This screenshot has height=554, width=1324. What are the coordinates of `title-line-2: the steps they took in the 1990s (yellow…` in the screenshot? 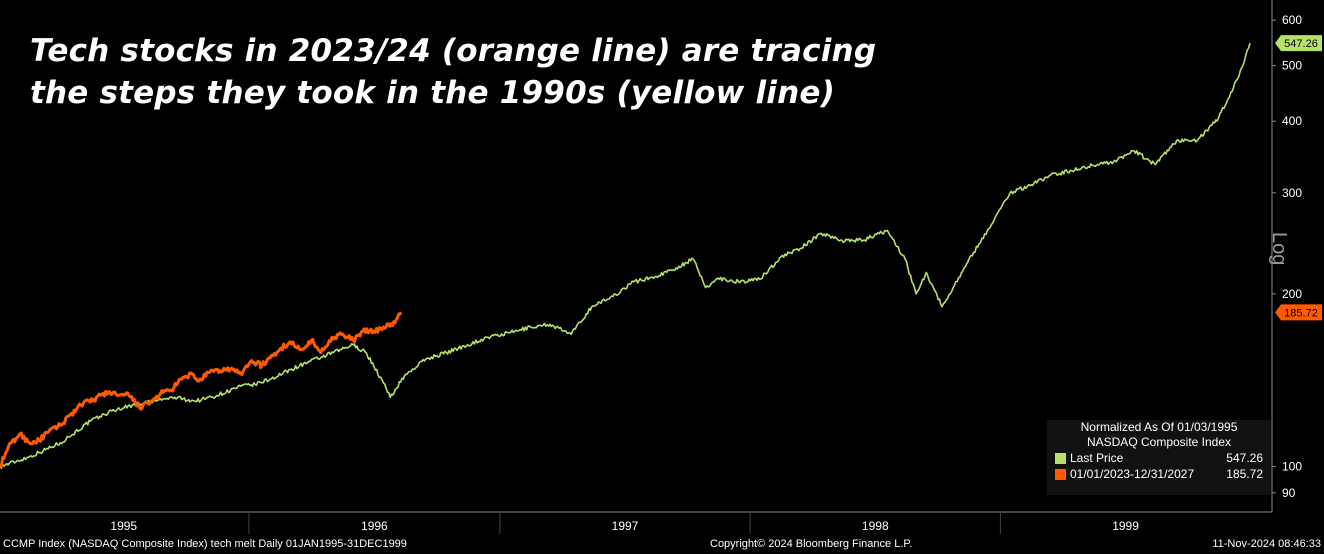 It's located at (432, 93).